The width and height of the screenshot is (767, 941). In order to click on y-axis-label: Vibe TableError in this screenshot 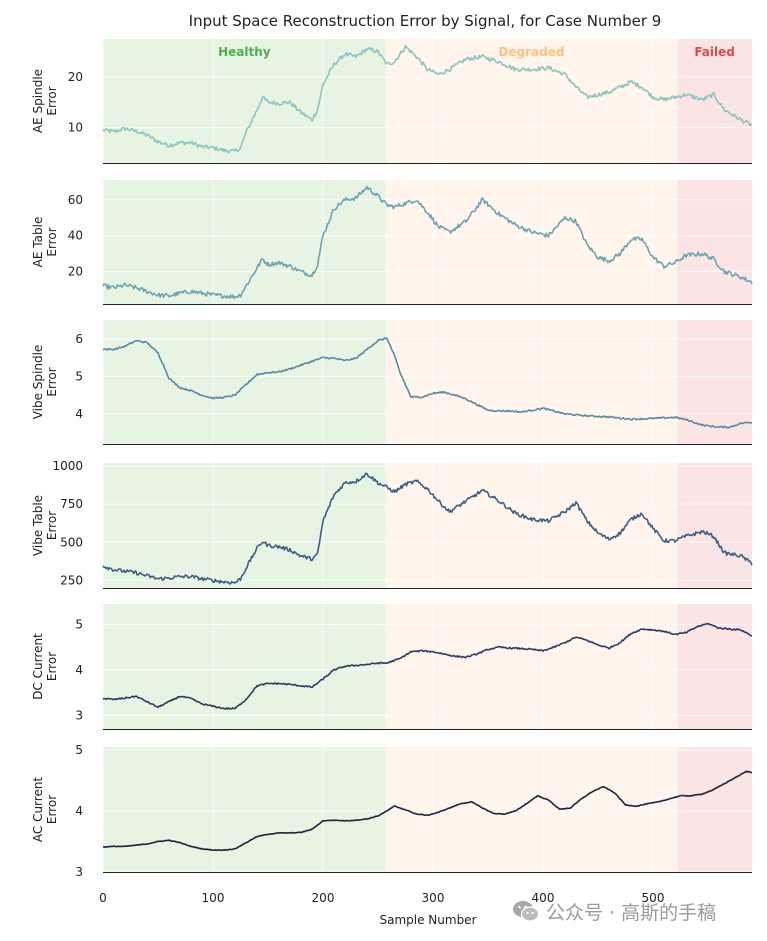, I will do `click(45, 525)`.